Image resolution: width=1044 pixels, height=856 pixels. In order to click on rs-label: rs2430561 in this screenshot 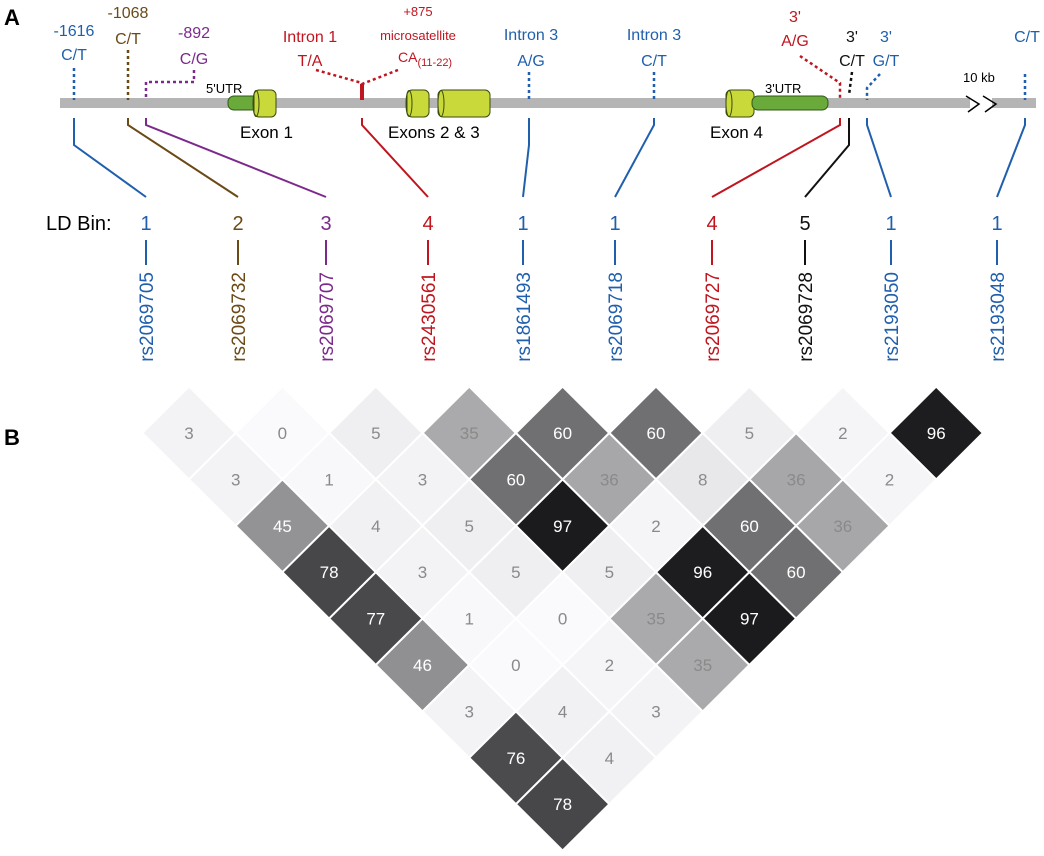, I will do `click(429, 317)`.